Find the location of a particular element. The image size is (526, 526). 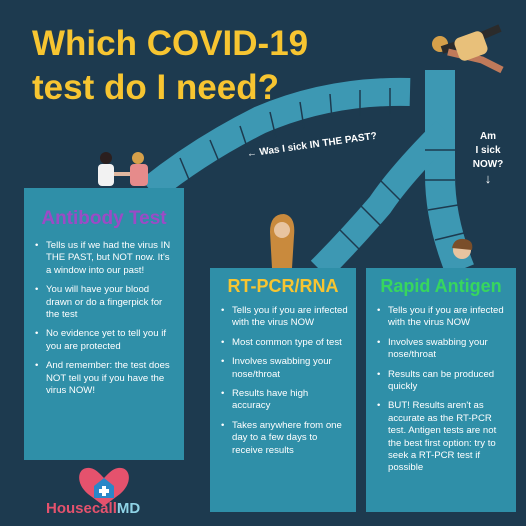

logo-text: HousecallMD is located at coordinates (93, 508).